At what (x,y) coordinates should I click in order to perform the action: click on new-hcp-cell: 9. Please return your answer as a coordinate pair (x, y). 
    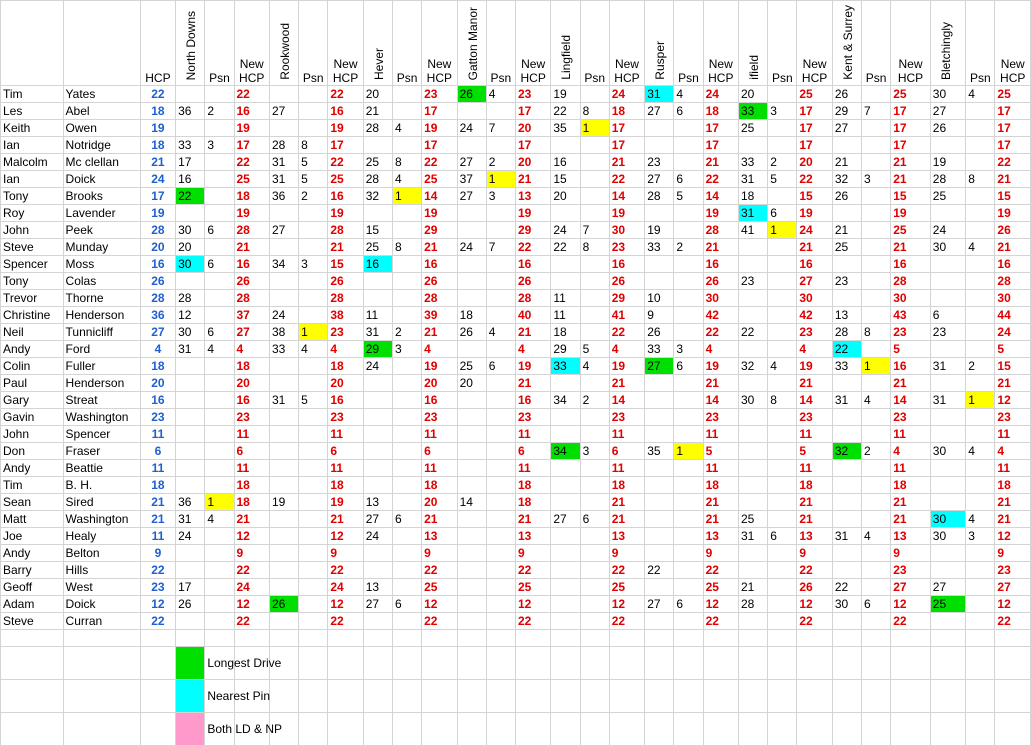
    Looking at the image, I should click on (721, 553).